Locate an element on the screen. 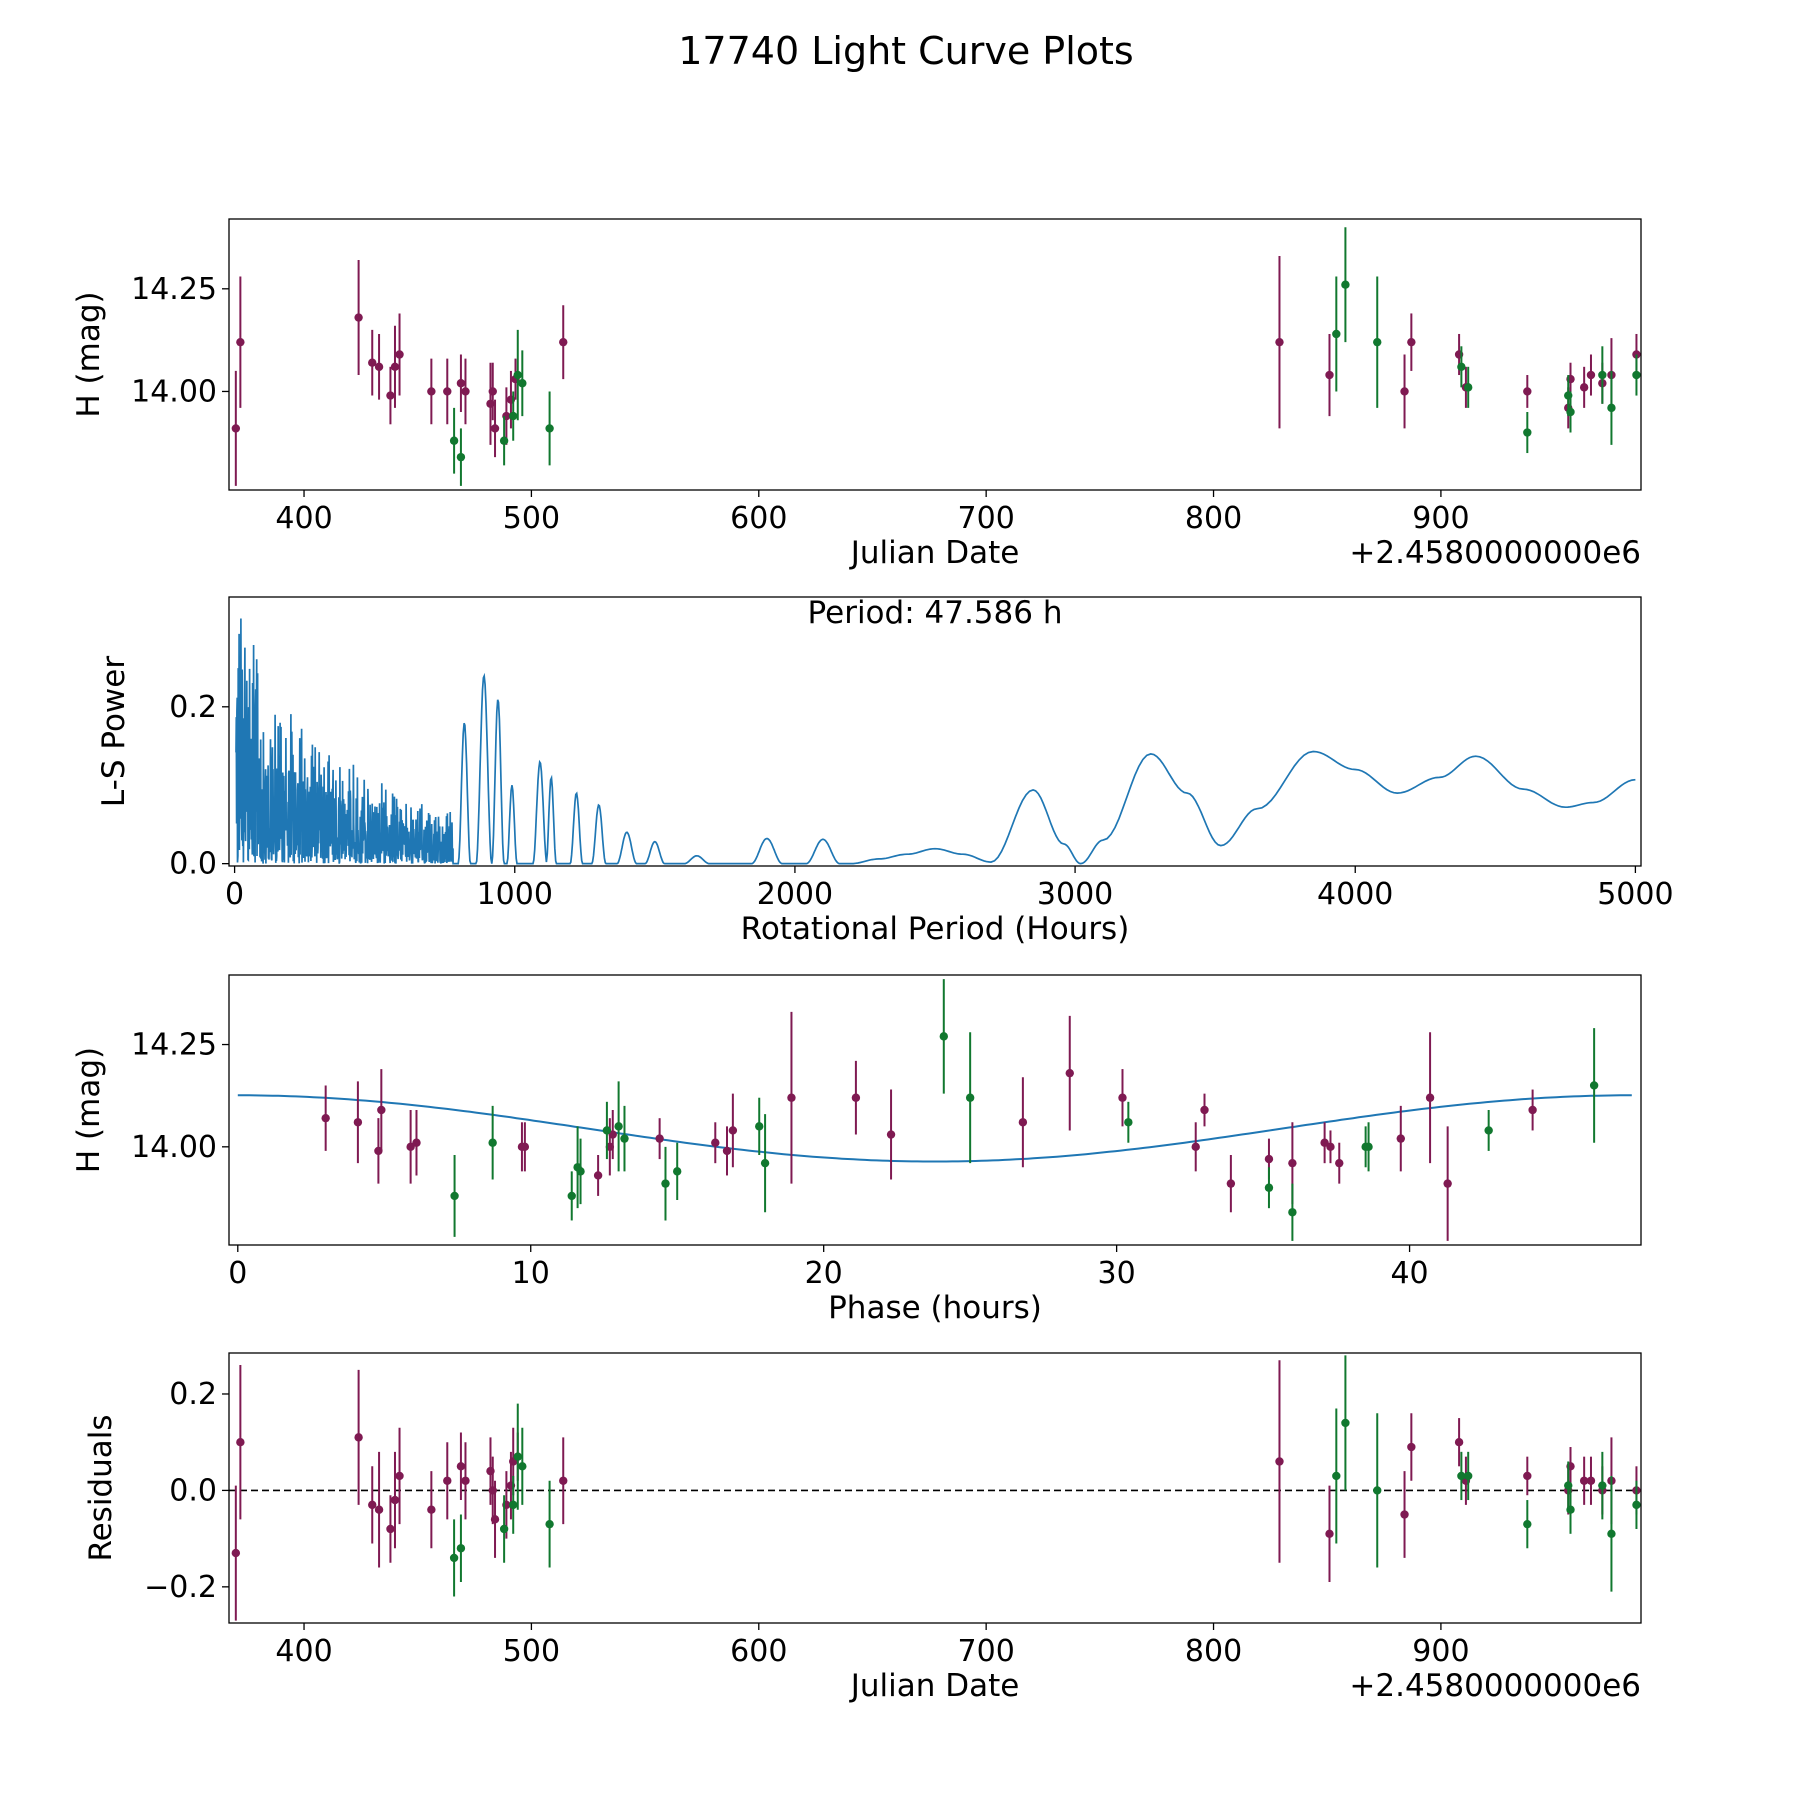  x-tick-label: 1000 is located at coordinates (515, 894).